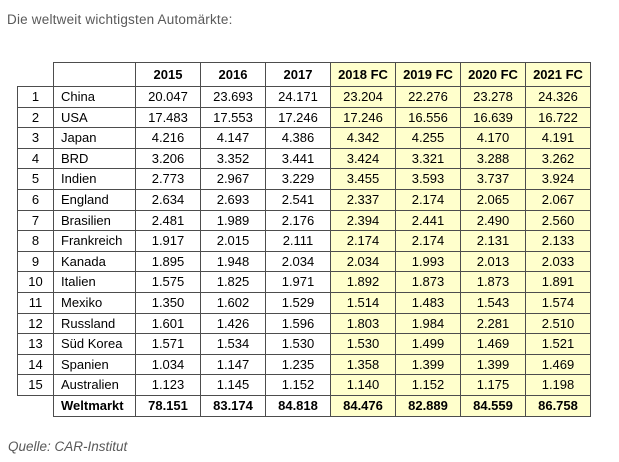  I want to click on value-cell: 2.634, so click(168, 199).